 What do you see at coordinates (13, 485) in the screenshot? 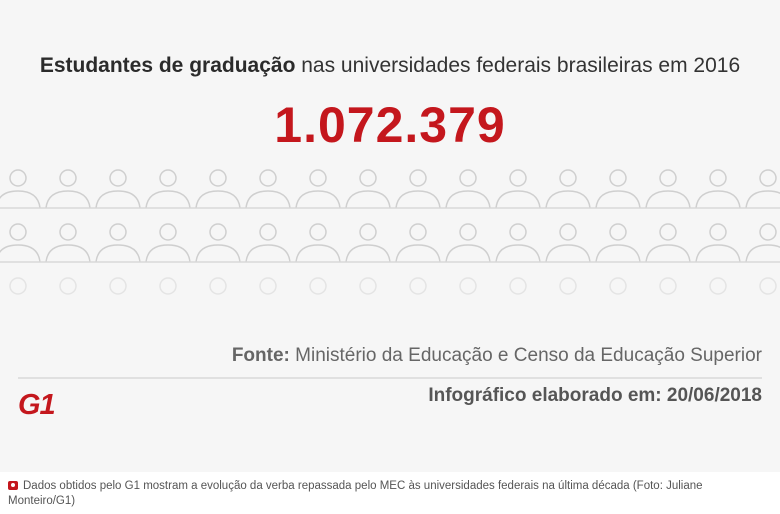
I see `camera-icon` at bounding box center [13, 485].